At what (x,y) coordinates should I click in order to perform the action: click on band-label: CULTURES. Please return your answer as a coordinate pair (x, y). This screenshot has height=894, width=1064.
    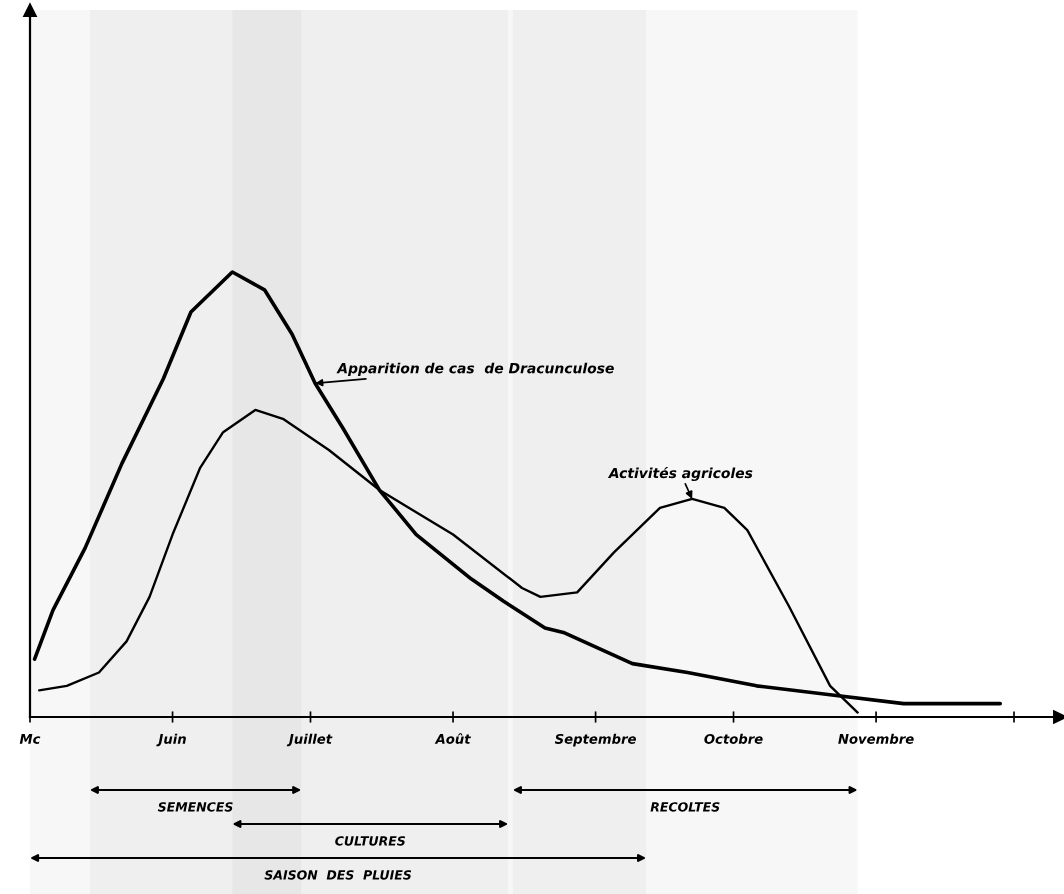
    Looking at the image, I should click on (370, 841).